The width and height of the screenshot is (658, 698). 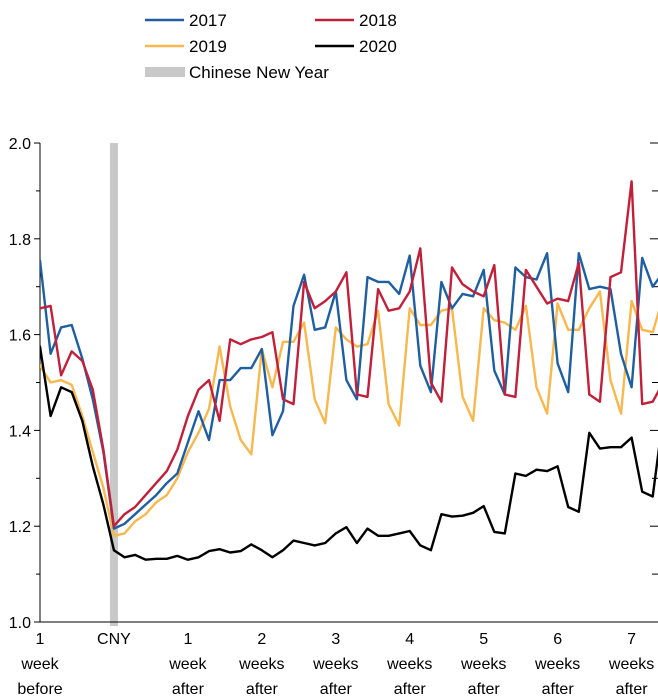 What do you see at coordinates (409, 639) in the screenshot?
I see `x-tick-label: 4` at bounding box center [409, 639].